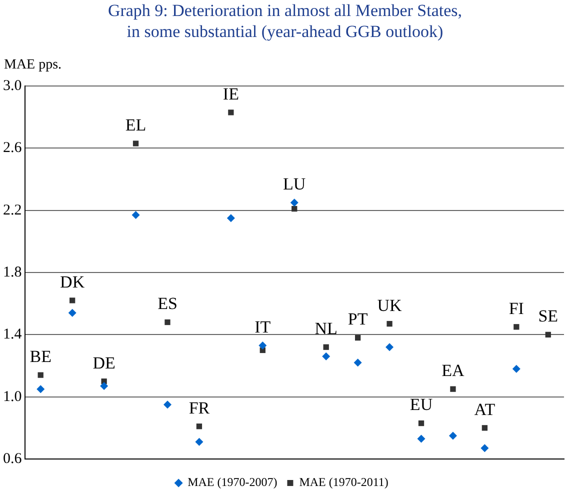  I want to click on x-tick-label: DE, so click(104, 362).